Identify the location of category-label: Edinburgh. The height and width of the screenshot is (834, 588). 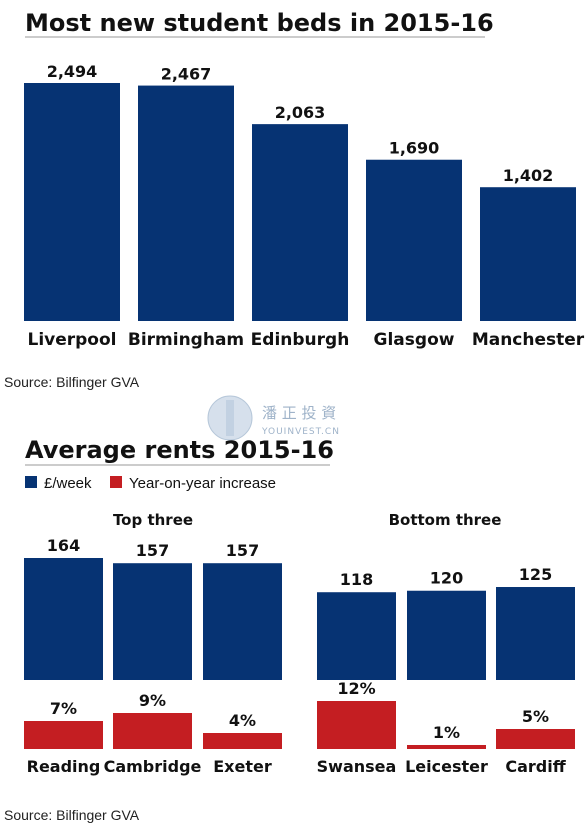
(300, 340).